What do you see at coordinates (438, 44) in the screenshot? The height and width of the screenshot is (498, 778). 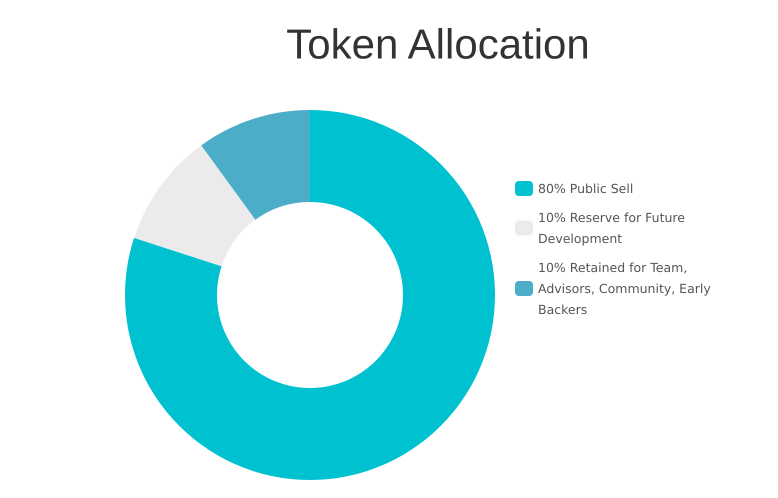 I see `chart-title: Token Allocation` at bounding box center [438, 44].